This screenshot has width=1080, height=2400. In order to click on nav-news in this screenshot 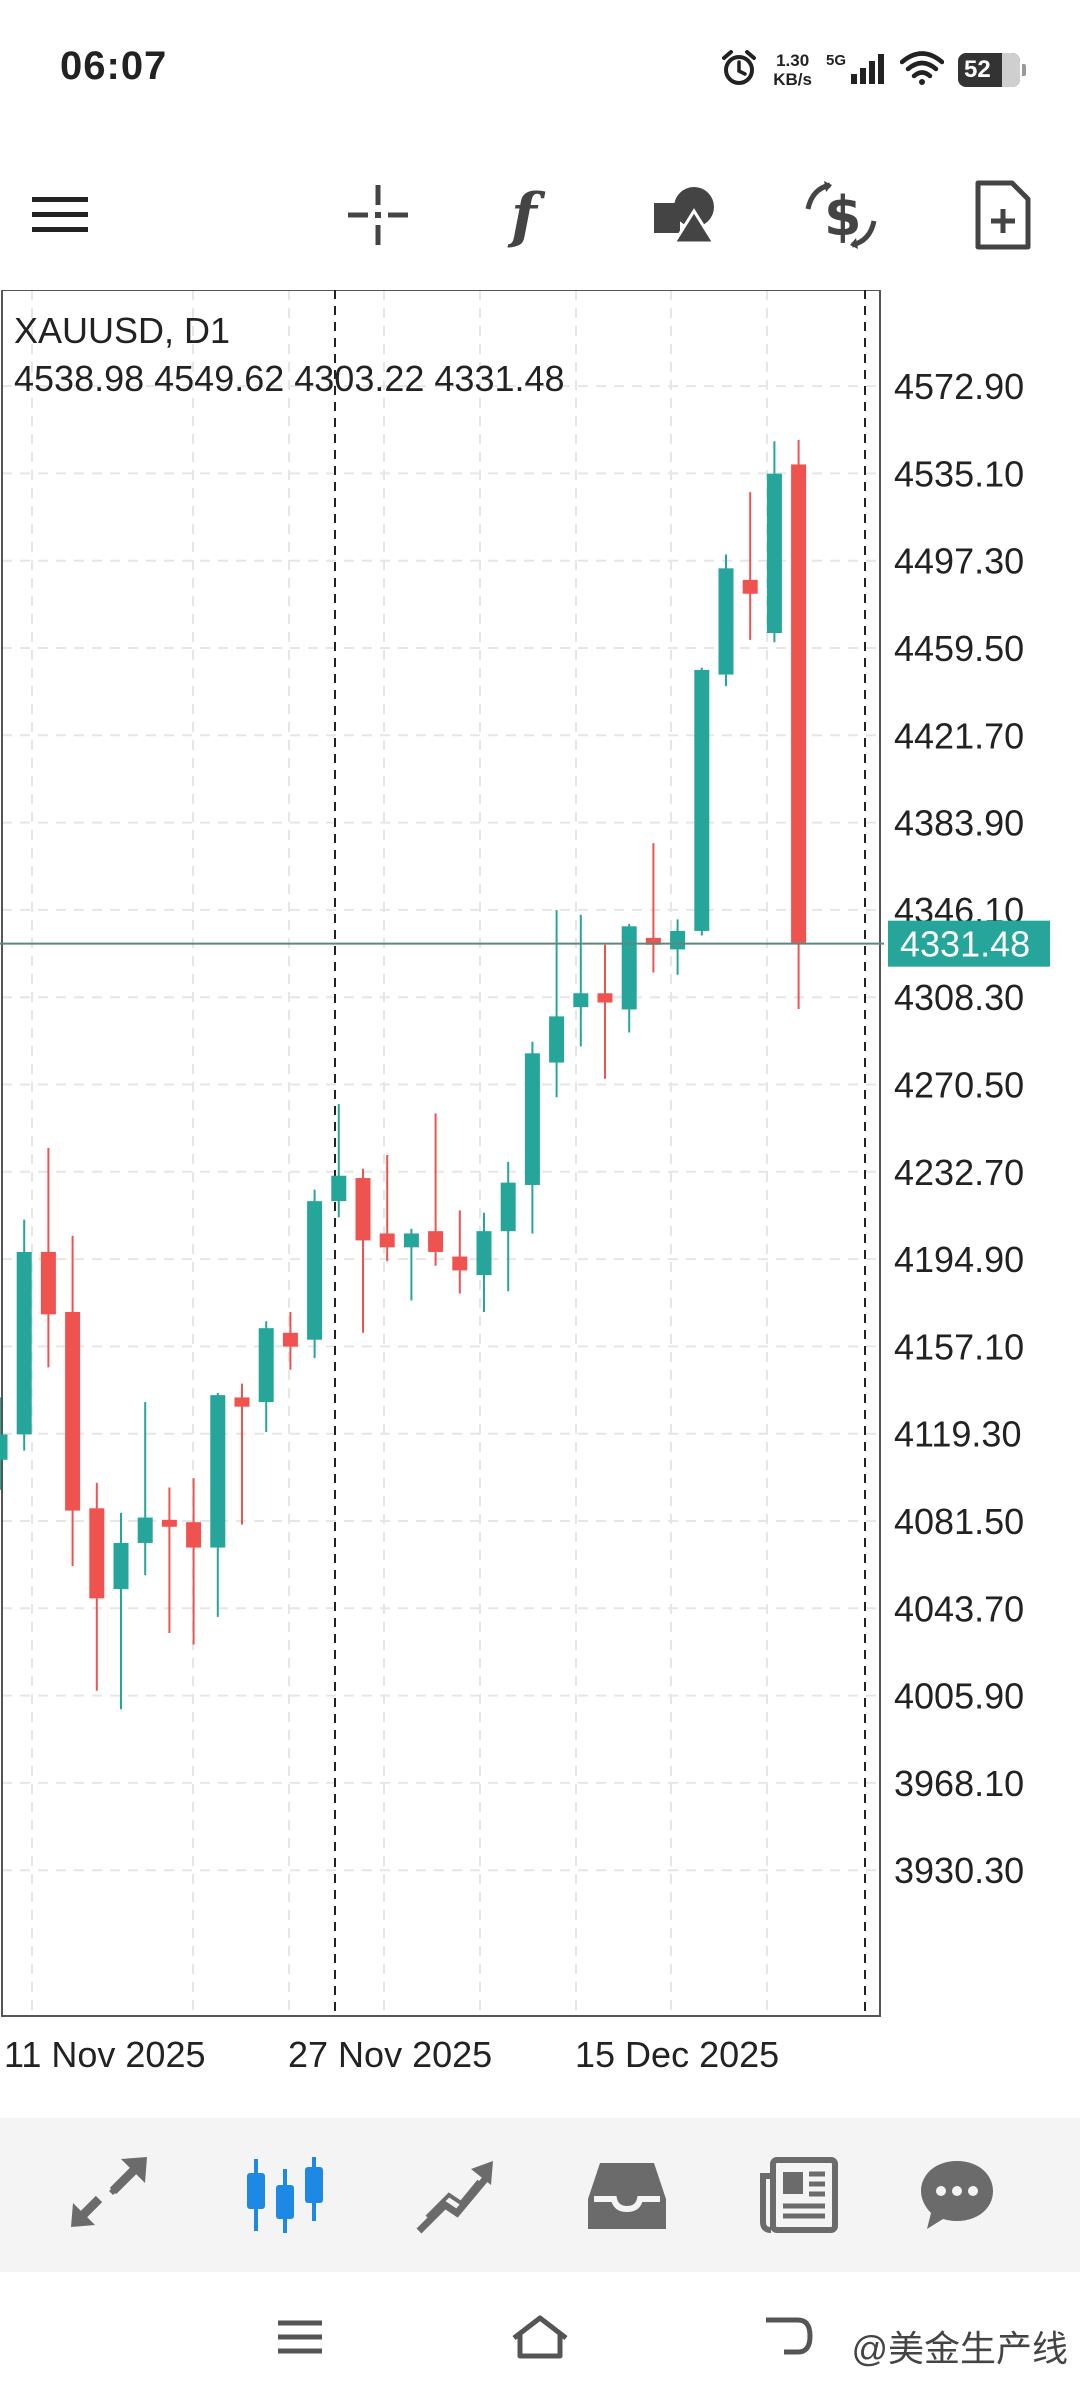, I will do `click(799, 2195)`.